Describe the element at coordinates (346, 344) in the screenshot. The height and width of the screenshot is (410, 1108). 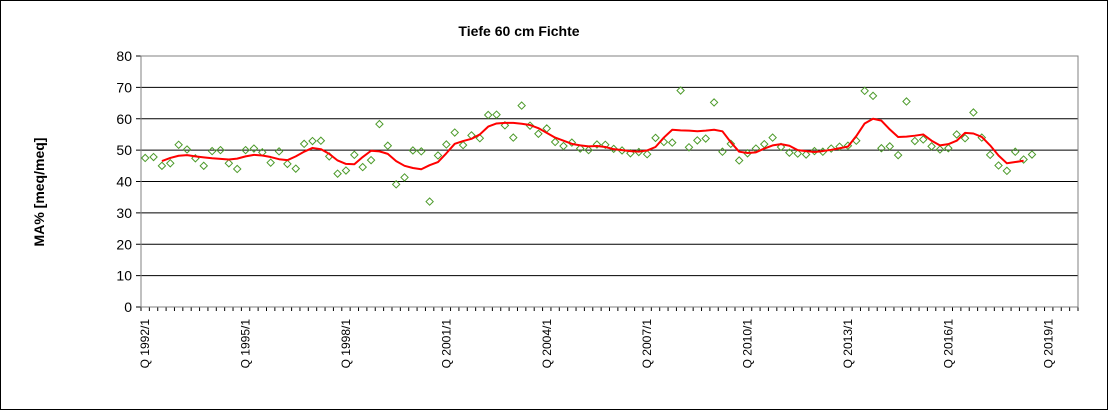
I see `x-tick-label-2: Q 1998/1` at that location.